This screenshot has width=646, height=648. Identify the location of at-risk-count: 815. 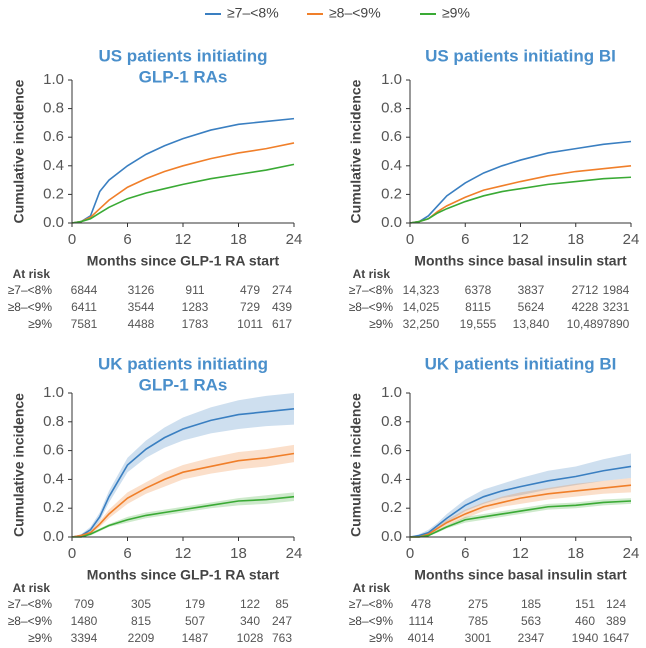
(141, 621).